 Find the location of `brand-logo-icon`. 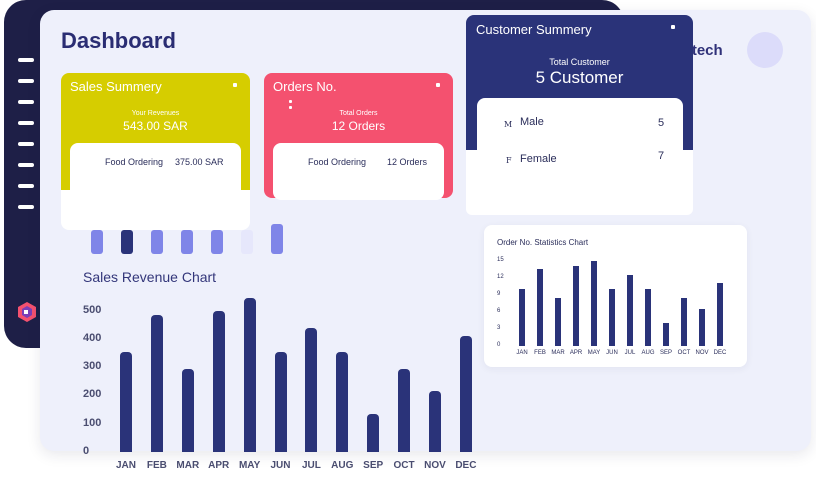

brand-logo-icon is located at coordinates (27, 312).